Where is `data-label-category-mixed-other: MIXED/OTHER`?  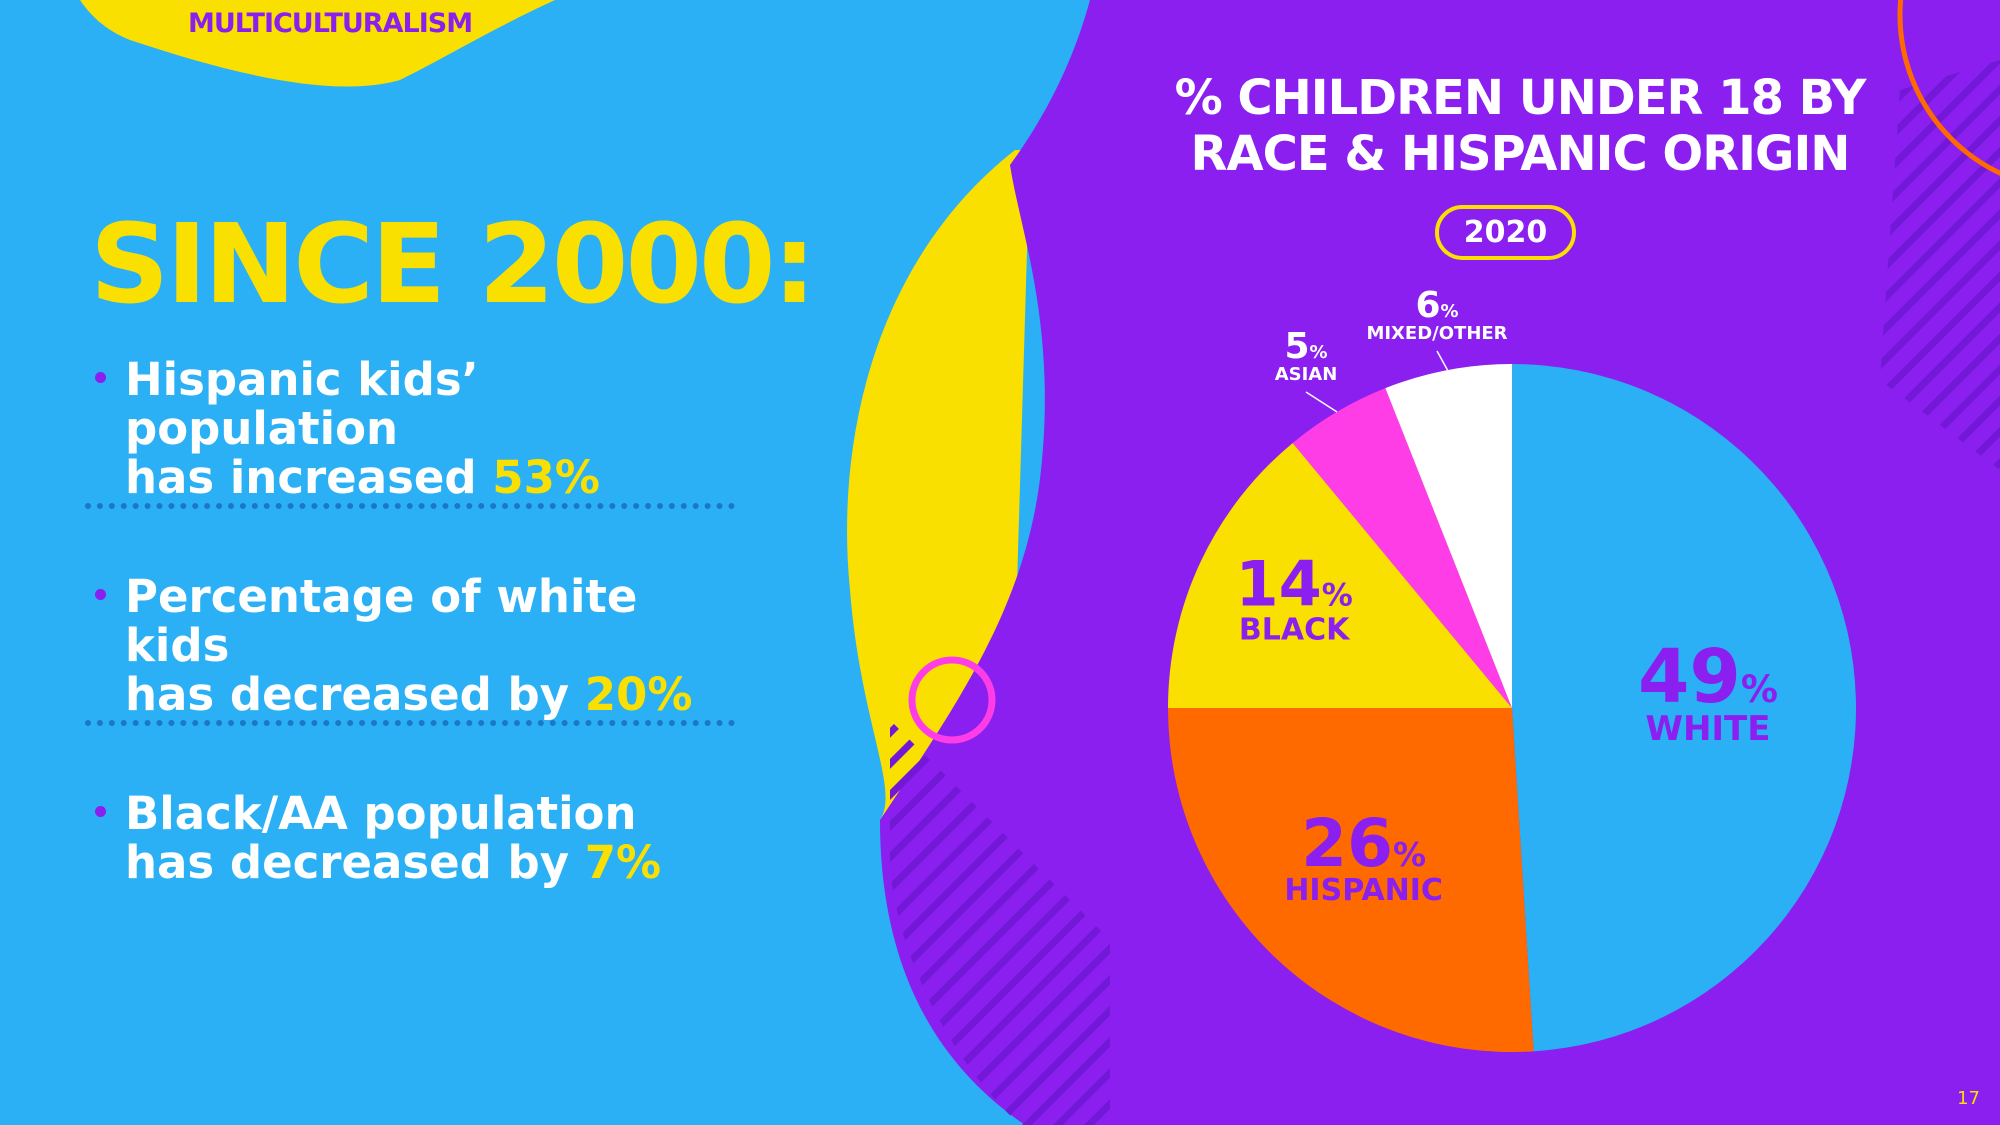
data-label-category-mixed-other: MIXED/OTHER is located at coordinates (1436, 333).